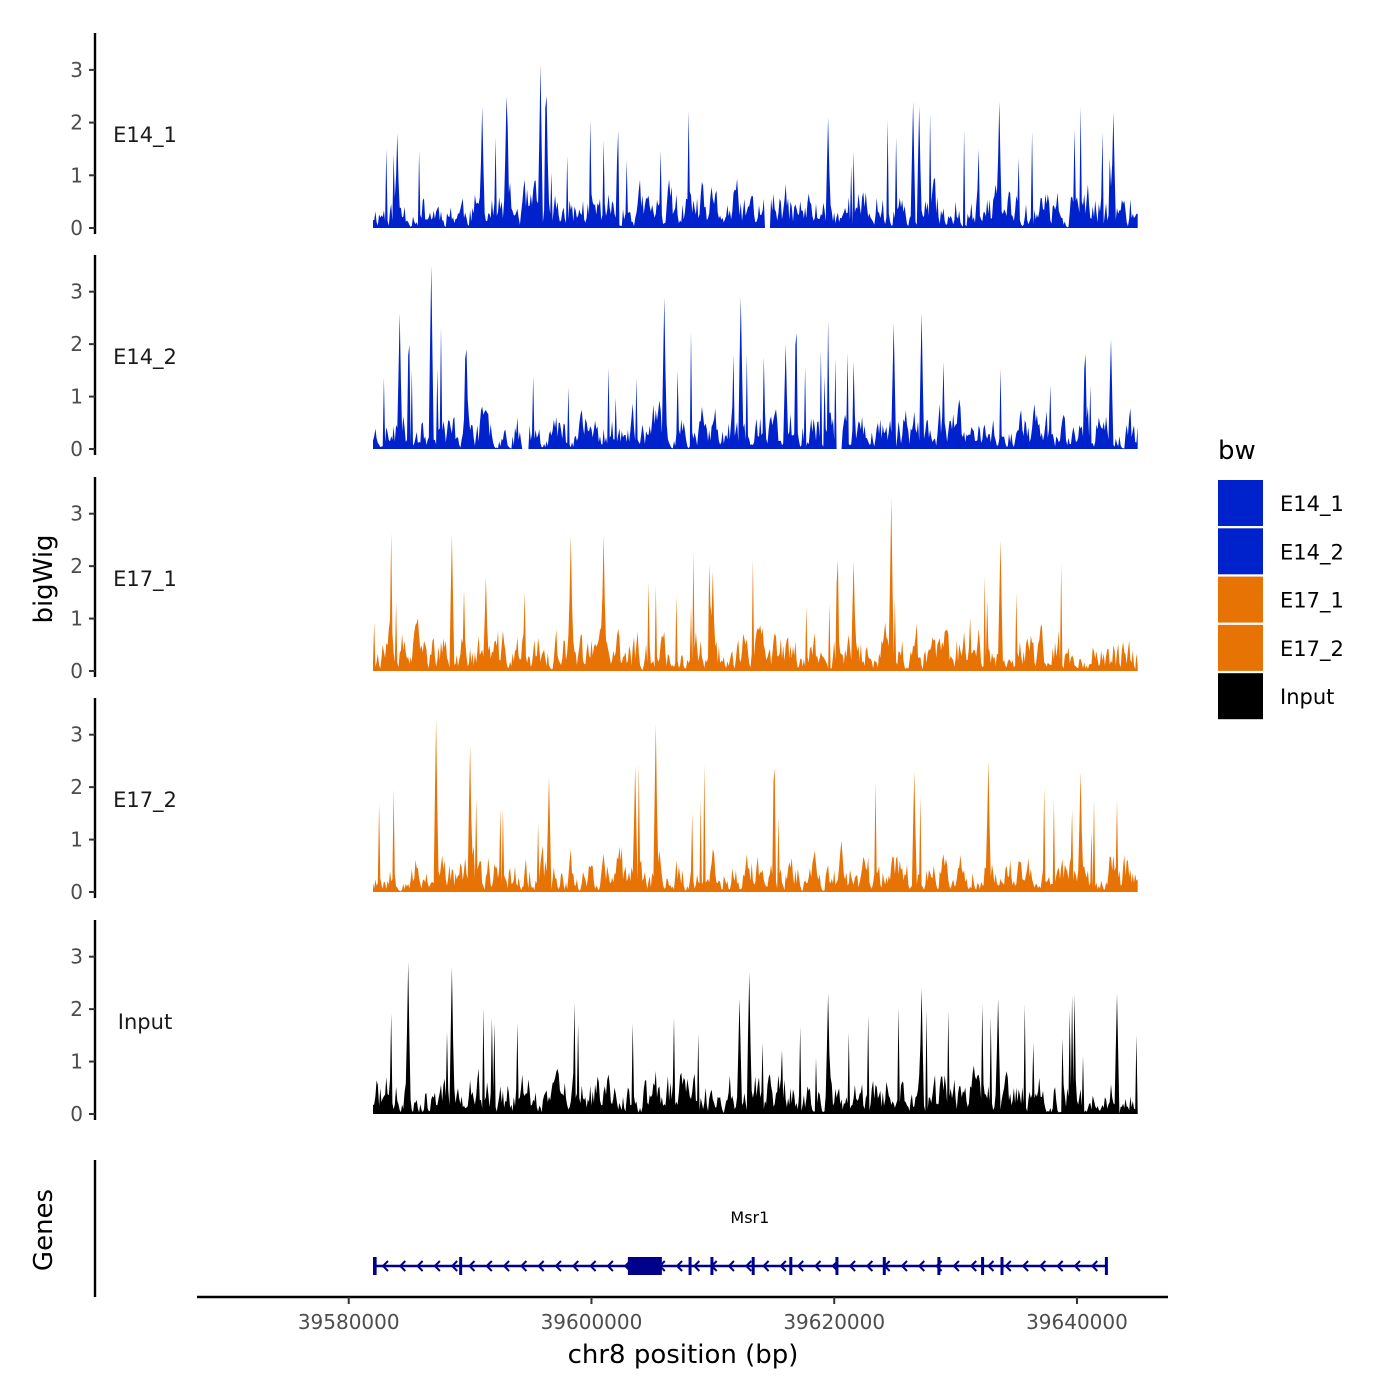 The width and height of the screenshot is (1400, 1400). What do you see at coordinates (1237, 451) in the screenshot?
I see `legend-title: bw` at bounding box center [1237, 451].